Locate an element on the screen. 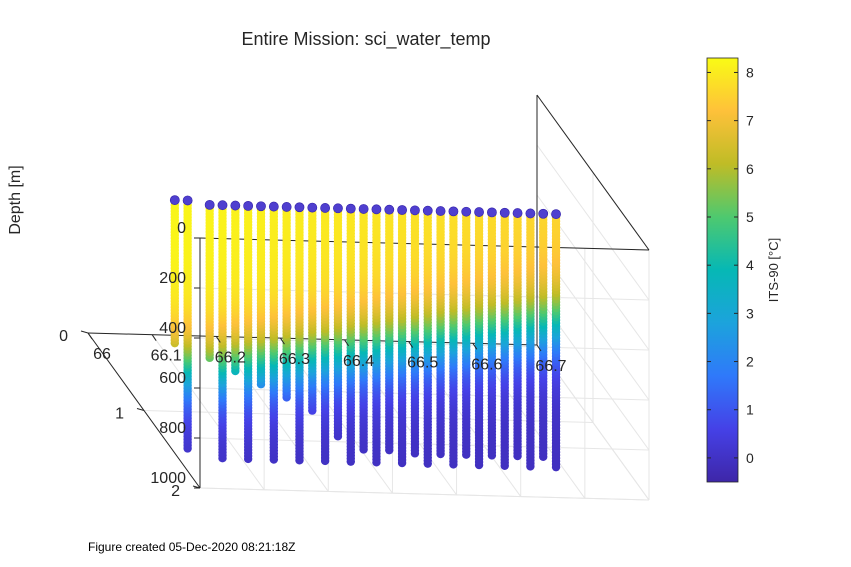  x-axis: 66 66.1 66.2 66.3 66.4 66.5 66.6 66.7 is located at coordinates (327, 353).